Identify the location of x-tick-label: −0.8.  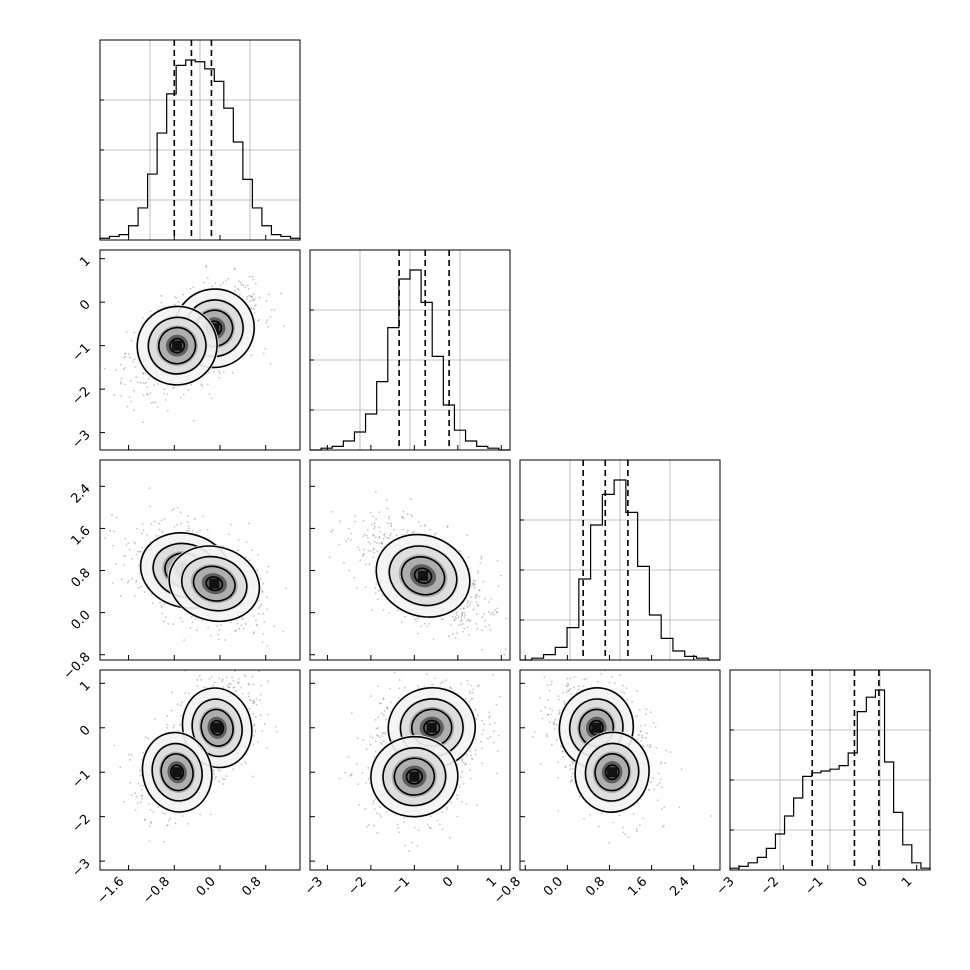
(156, 890).